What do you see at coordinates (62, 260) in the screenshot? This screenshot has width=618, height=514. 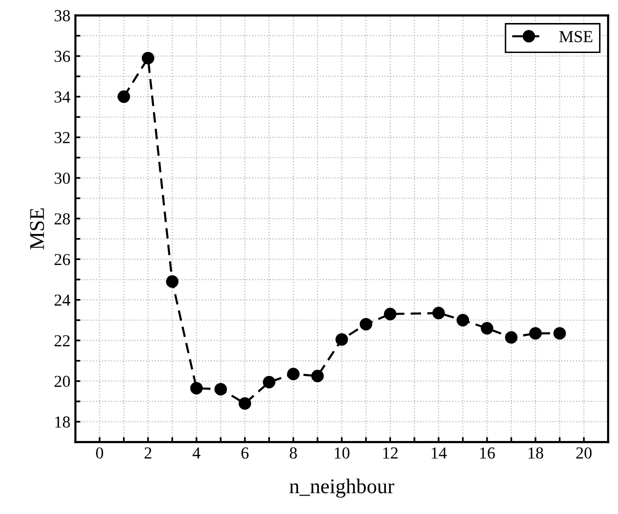 I see `y-tick-label: 26` at bounding box center [62, 260].